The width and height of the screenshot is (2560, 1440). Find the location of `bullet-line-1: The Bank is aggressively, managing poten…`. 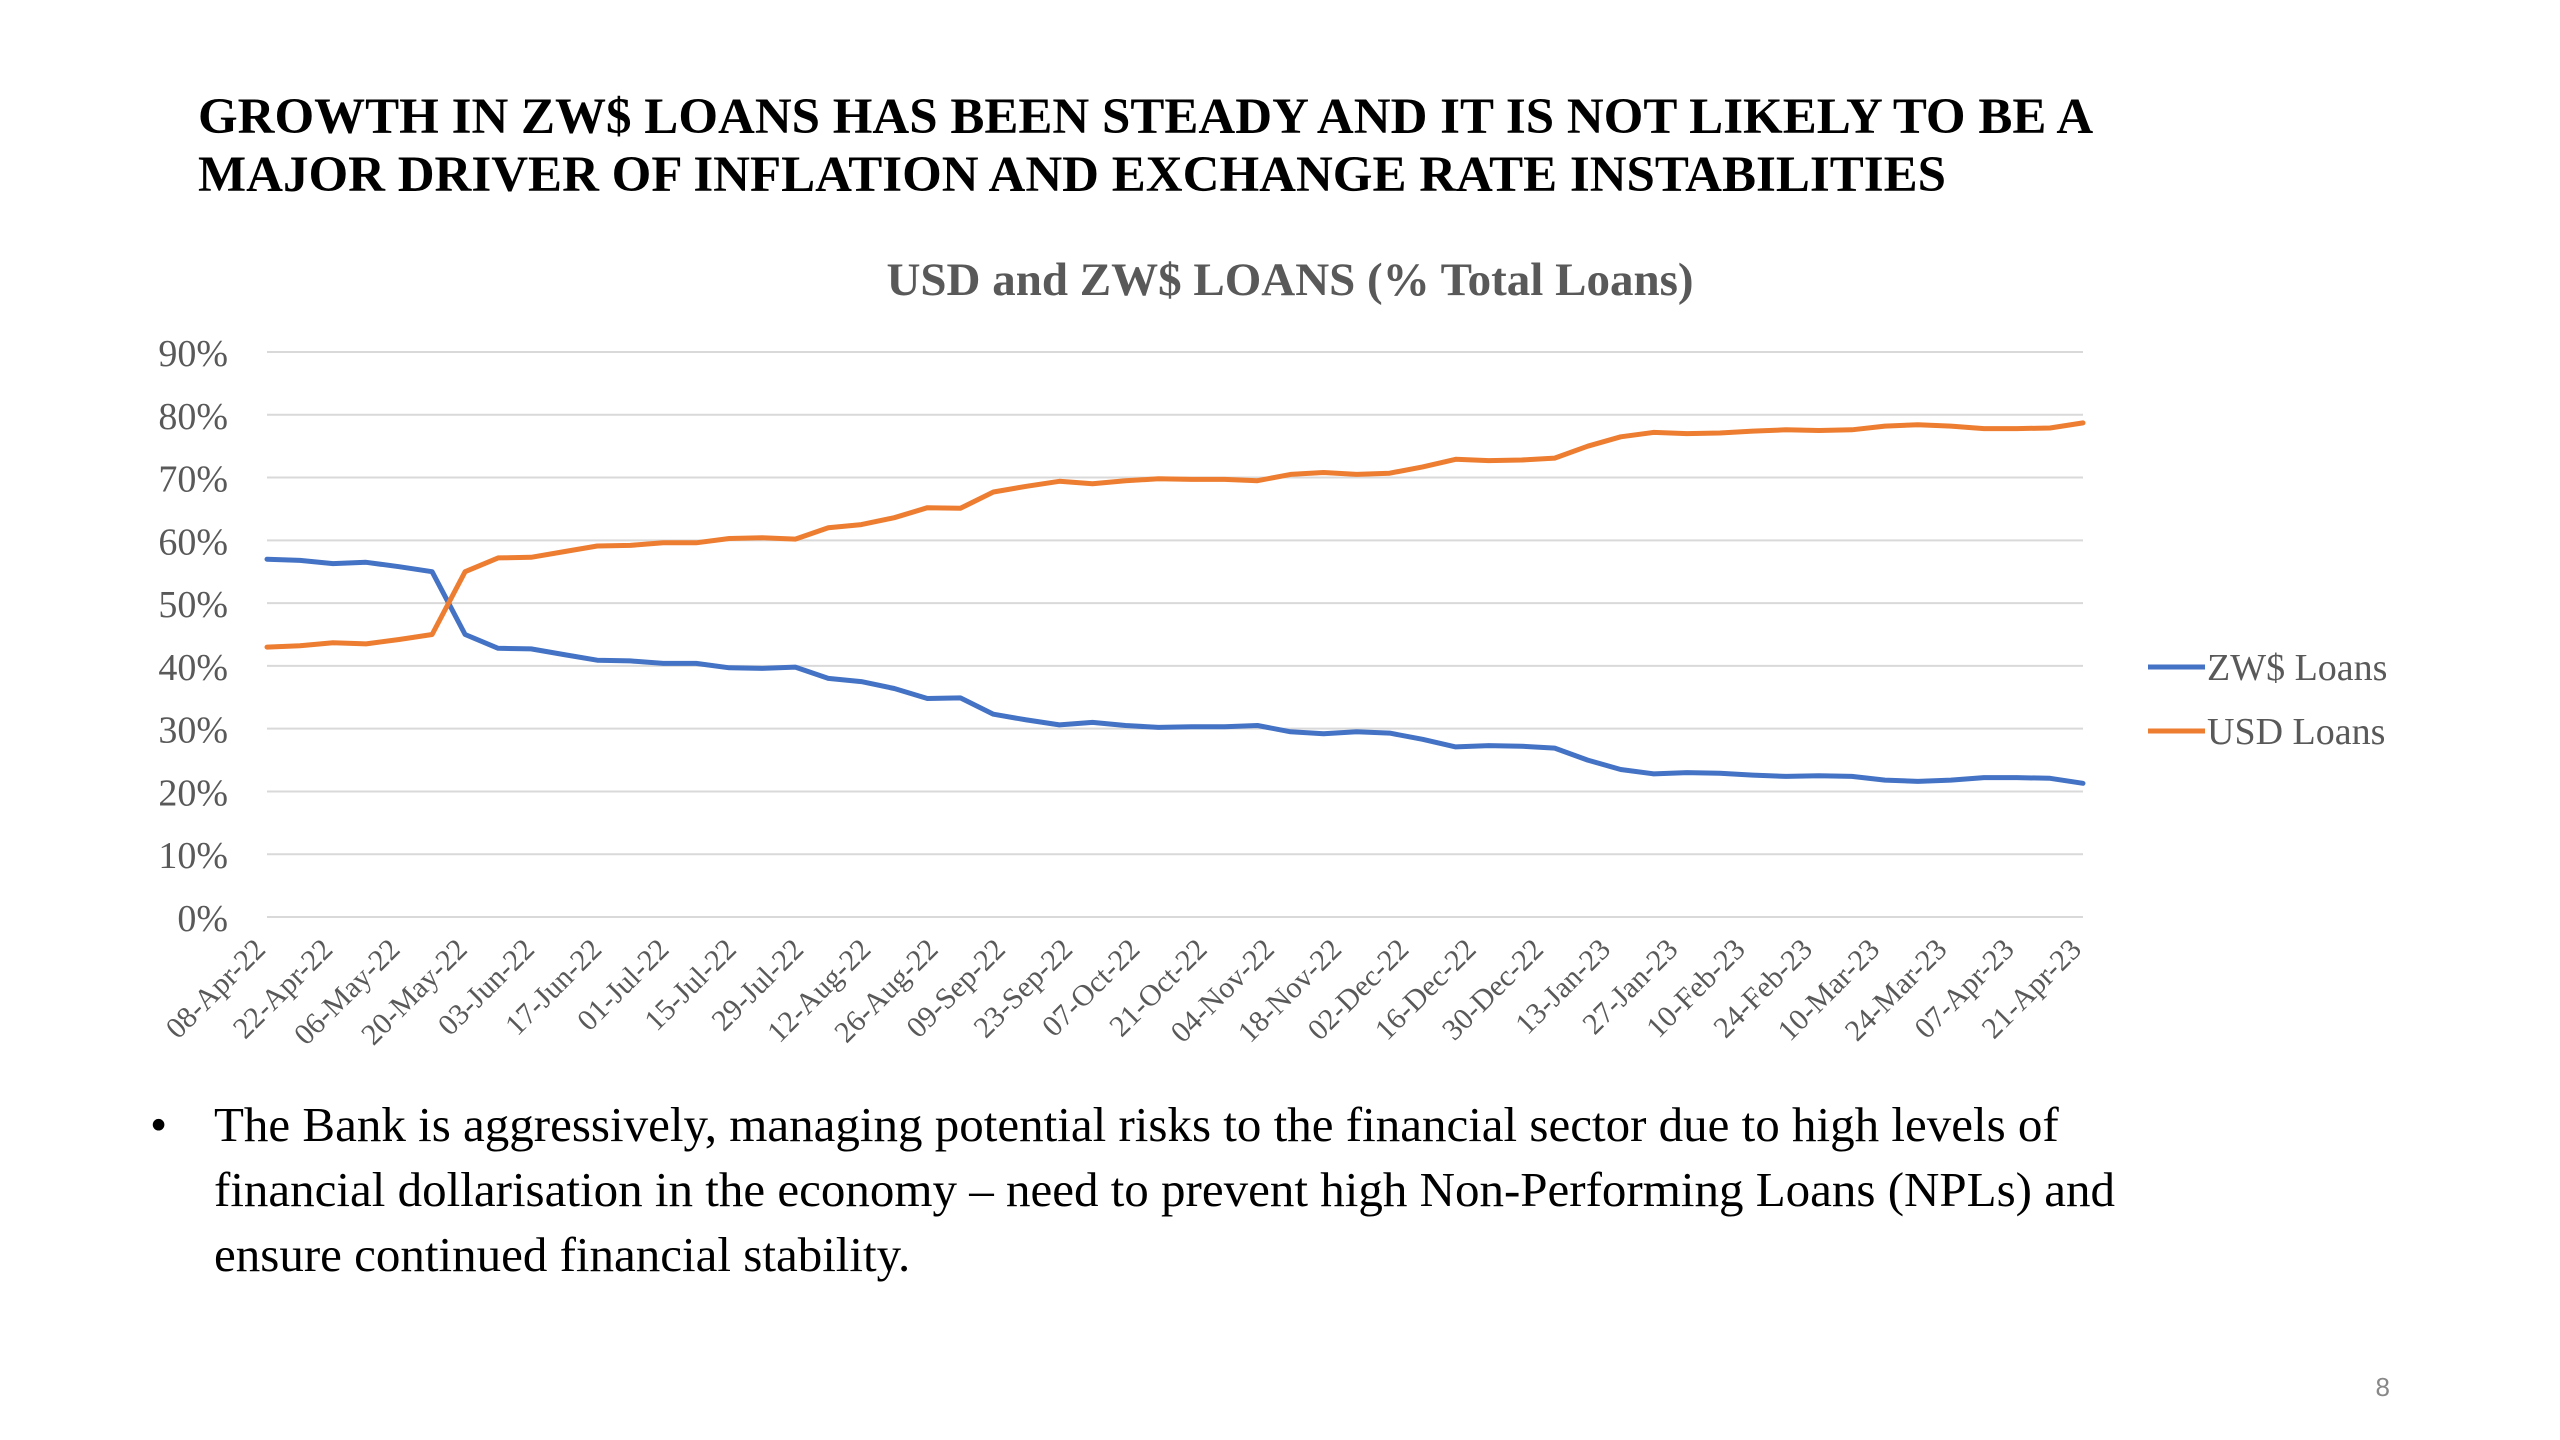

bullet-line-1: The Bank is aggressively, managing poten… is located at coordinates (1136, 1124).